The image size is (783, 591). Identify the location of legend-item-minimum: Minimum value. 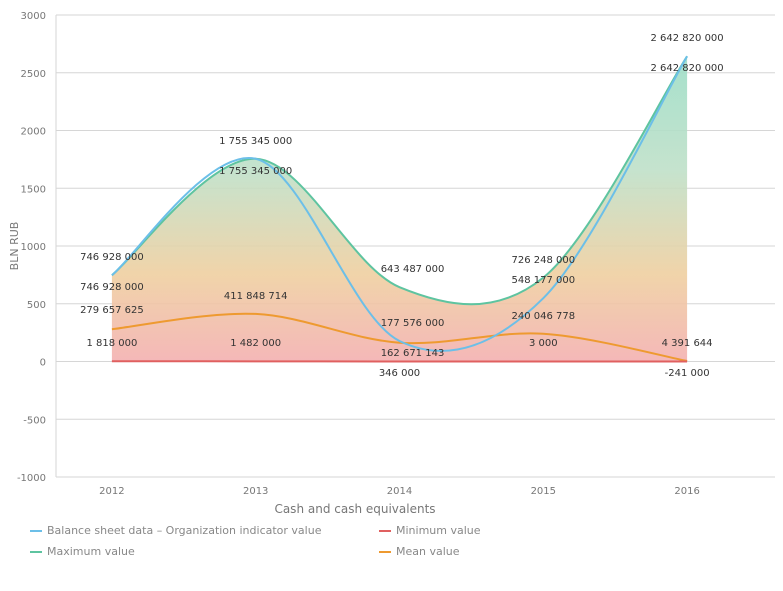
(430, 530).